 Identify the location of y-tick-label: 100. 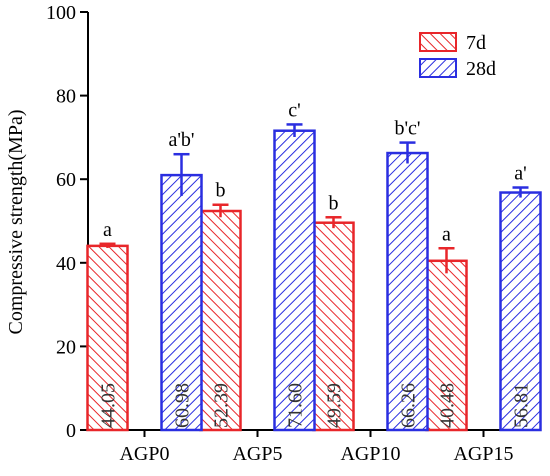
(61, 13).